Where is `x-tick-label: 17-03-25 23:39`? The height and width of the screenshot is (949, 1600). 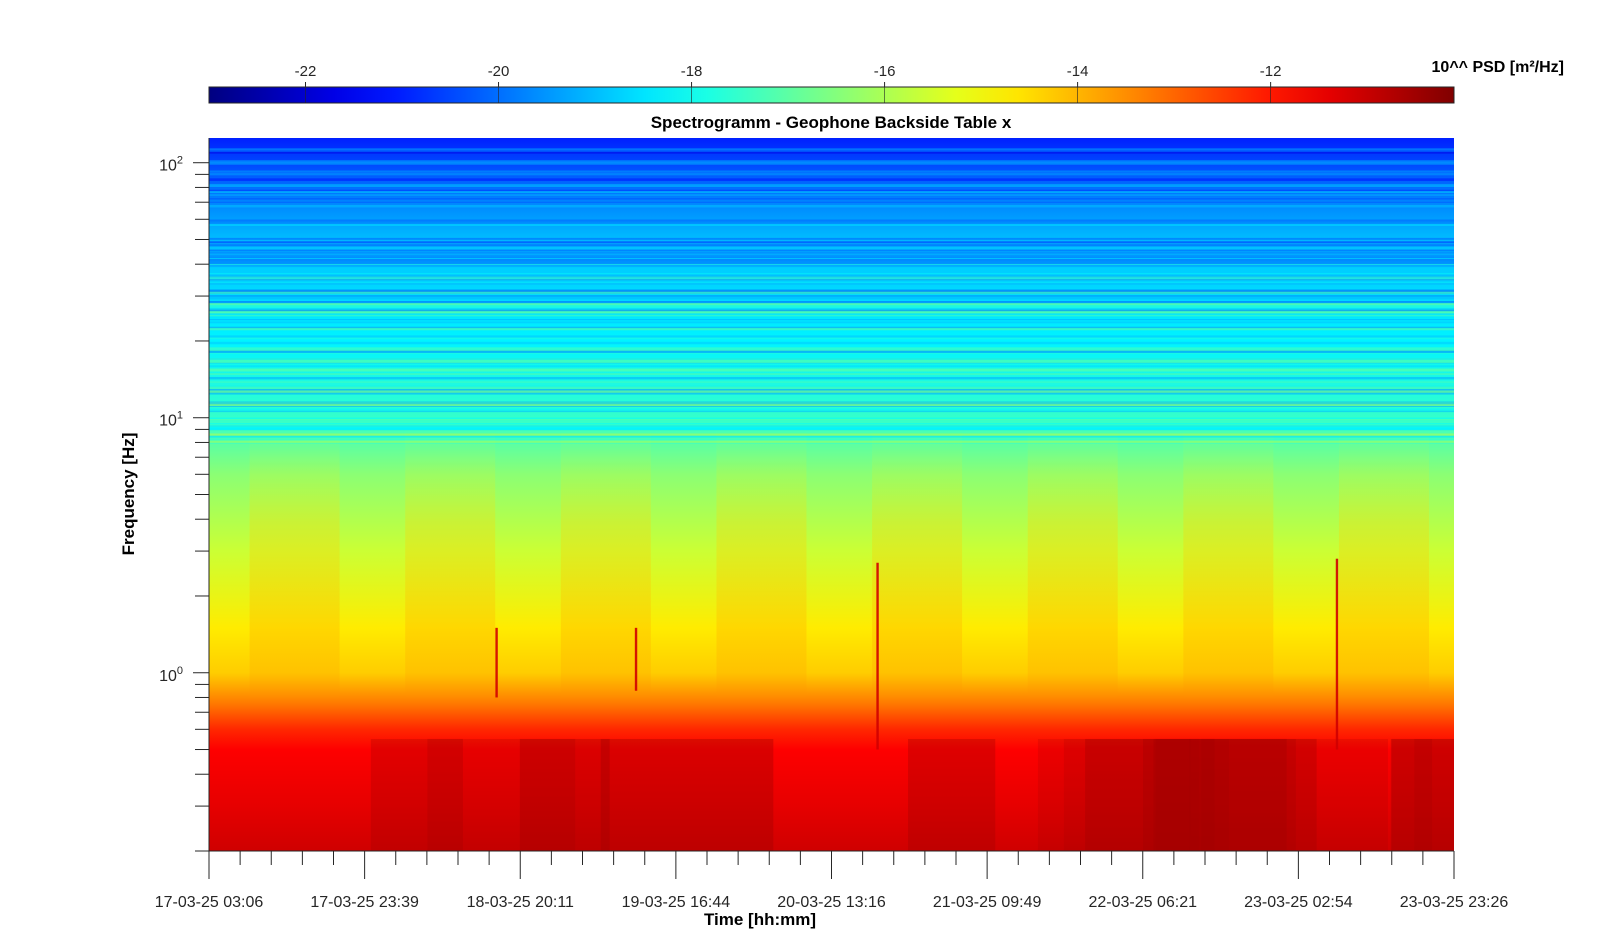 x-tick-label: 17-03-25 23:39 is located at coordinates (364, 902).